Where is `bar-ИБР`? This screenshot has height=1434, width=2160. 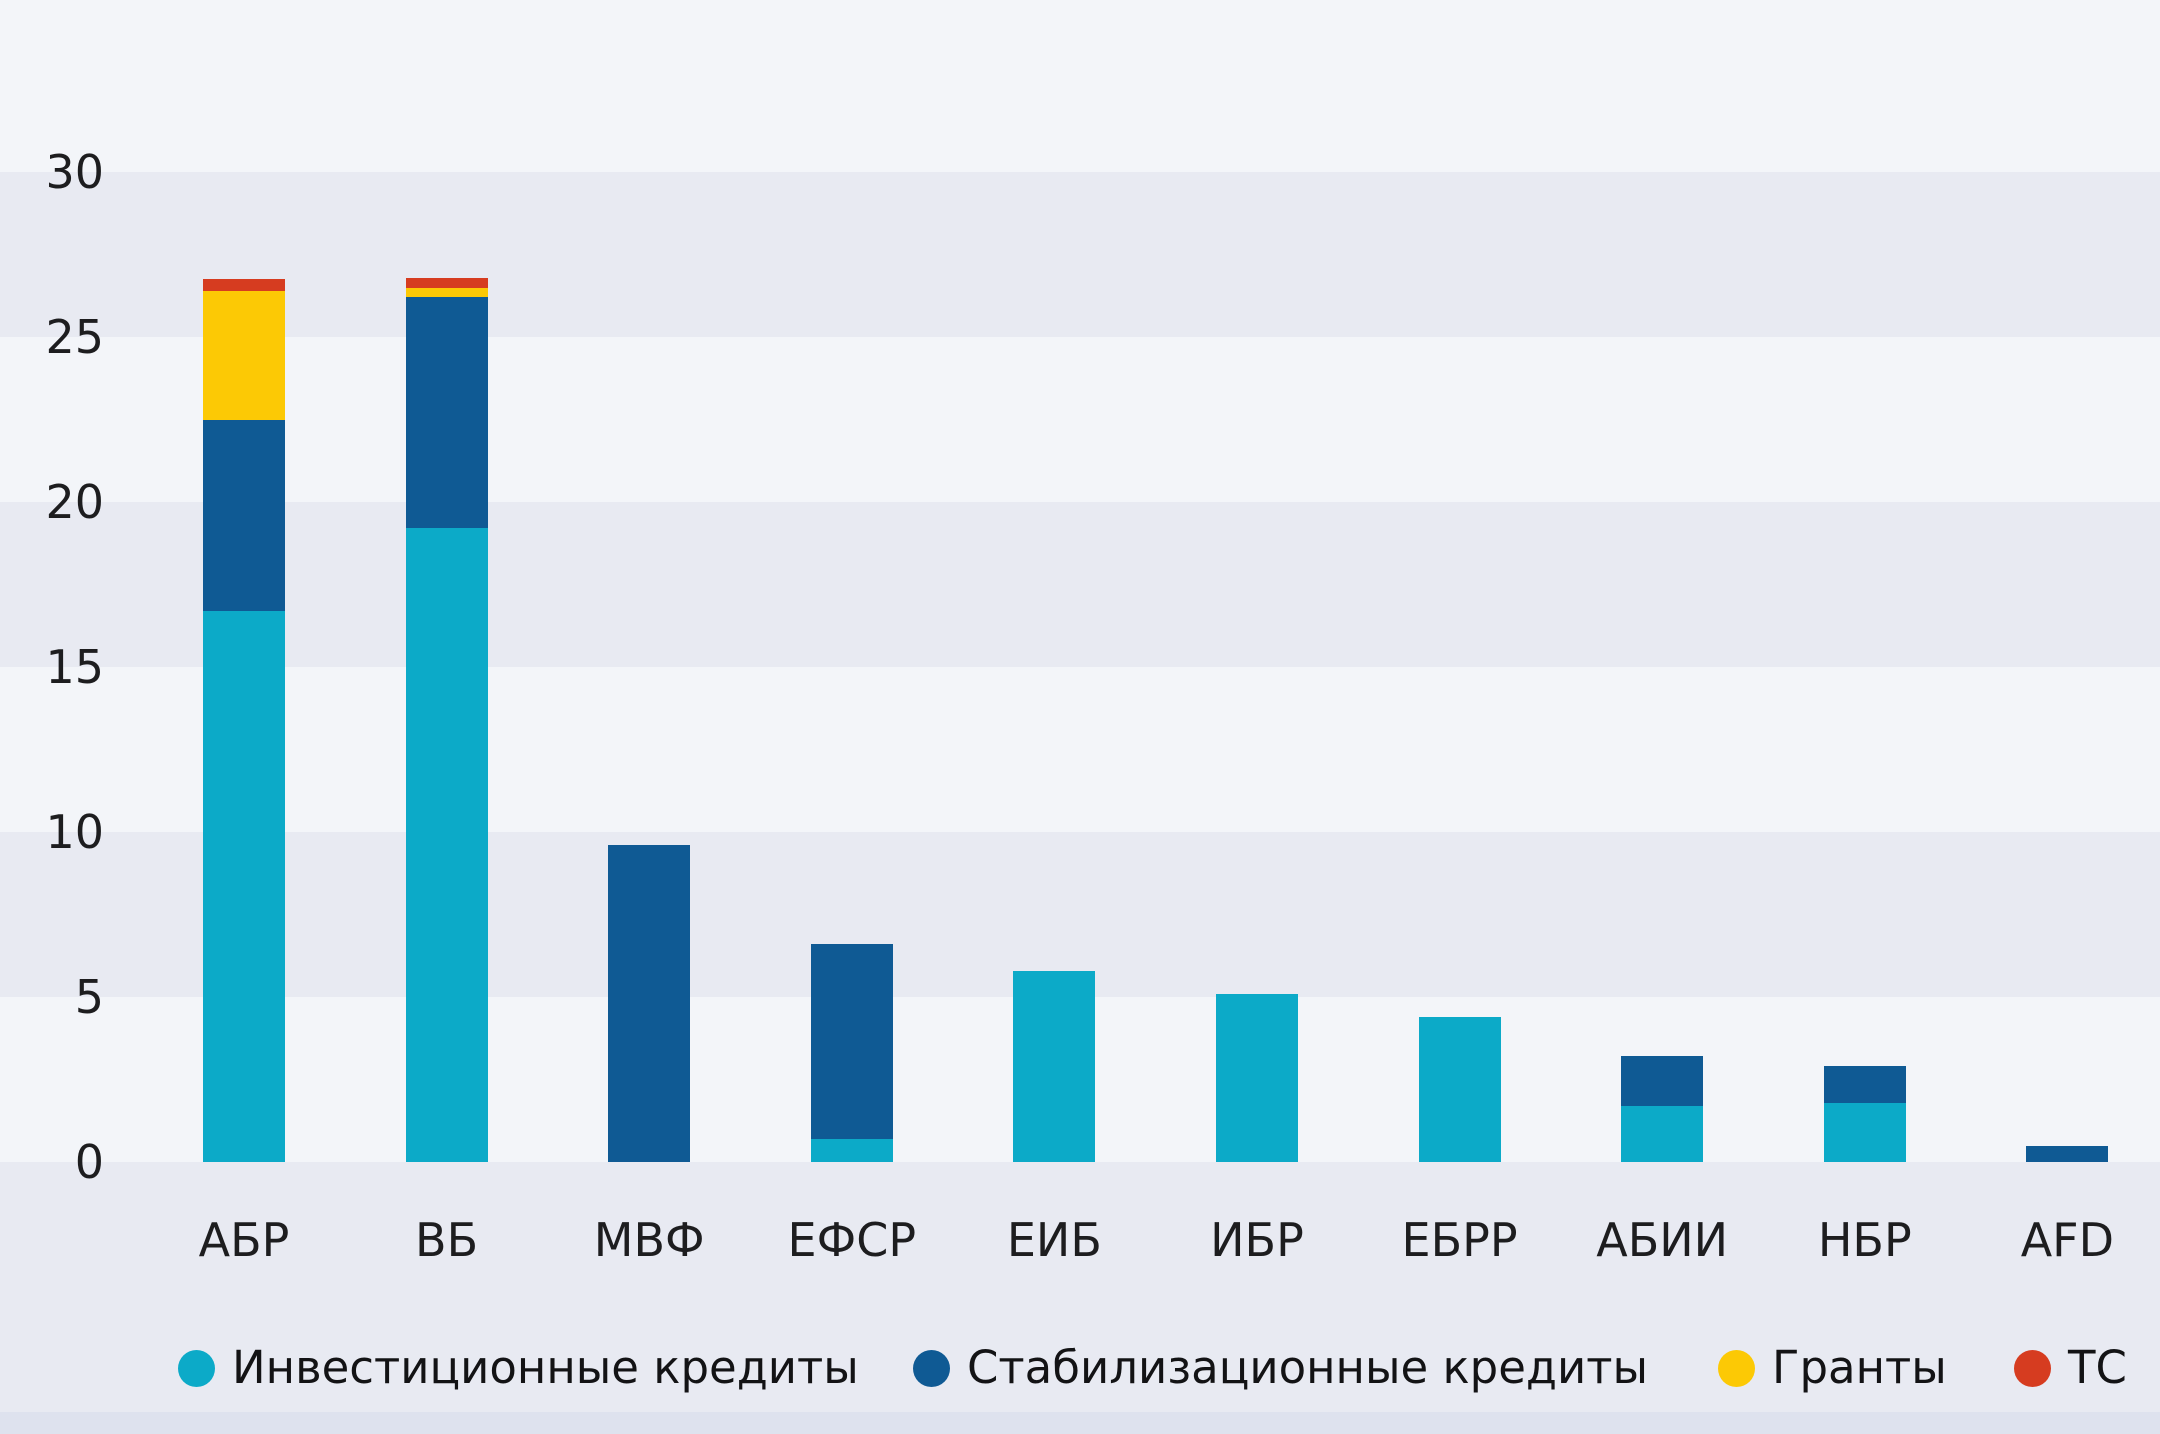 bar-ИБР is located at coordinates (1257, 1077).